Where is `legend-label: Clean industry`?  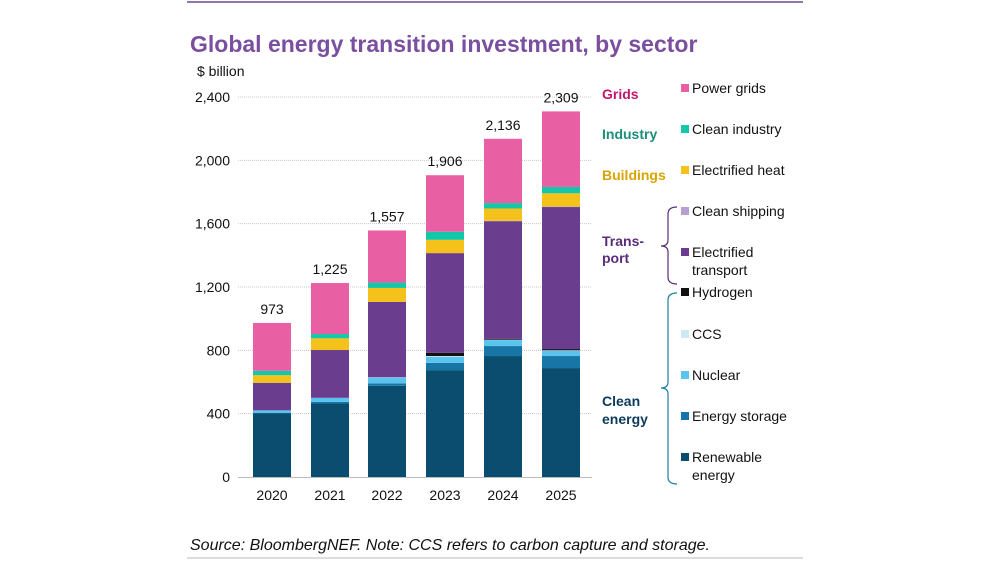 legend-label: Clean industry is located at coordinates (737, 129).